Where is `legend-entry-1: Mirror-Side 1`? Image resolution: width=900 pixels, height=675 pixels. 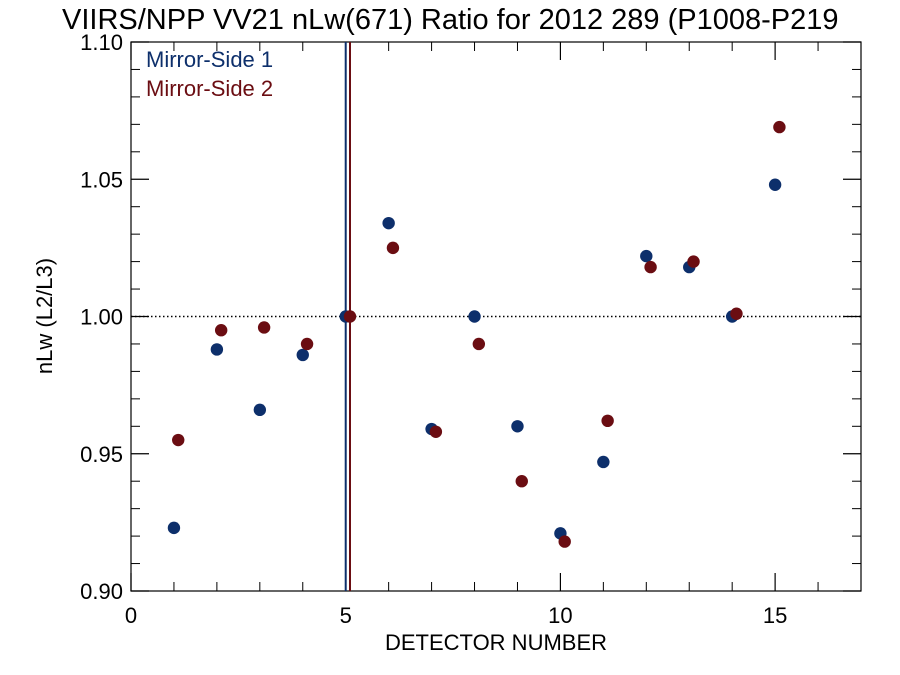
legend-entry-1: Mirror-Side 1 is located at coordinates (209, 59).